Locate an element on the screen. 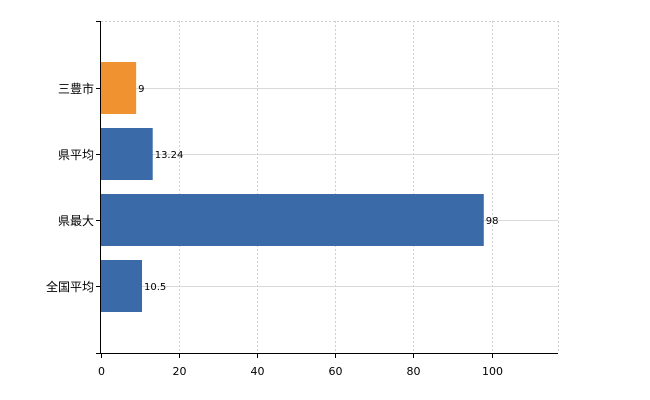 Image resolution: width=650 pixels, height=400 pixels. data-label: 9 is located at coordinates (141, 89).